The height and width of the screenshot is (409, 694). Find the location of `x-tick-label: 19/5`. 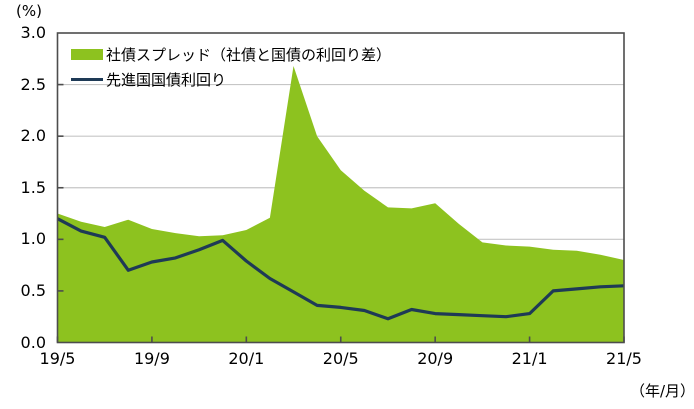

x-tick-label: 19/5 is located at coordinates (57, 358).